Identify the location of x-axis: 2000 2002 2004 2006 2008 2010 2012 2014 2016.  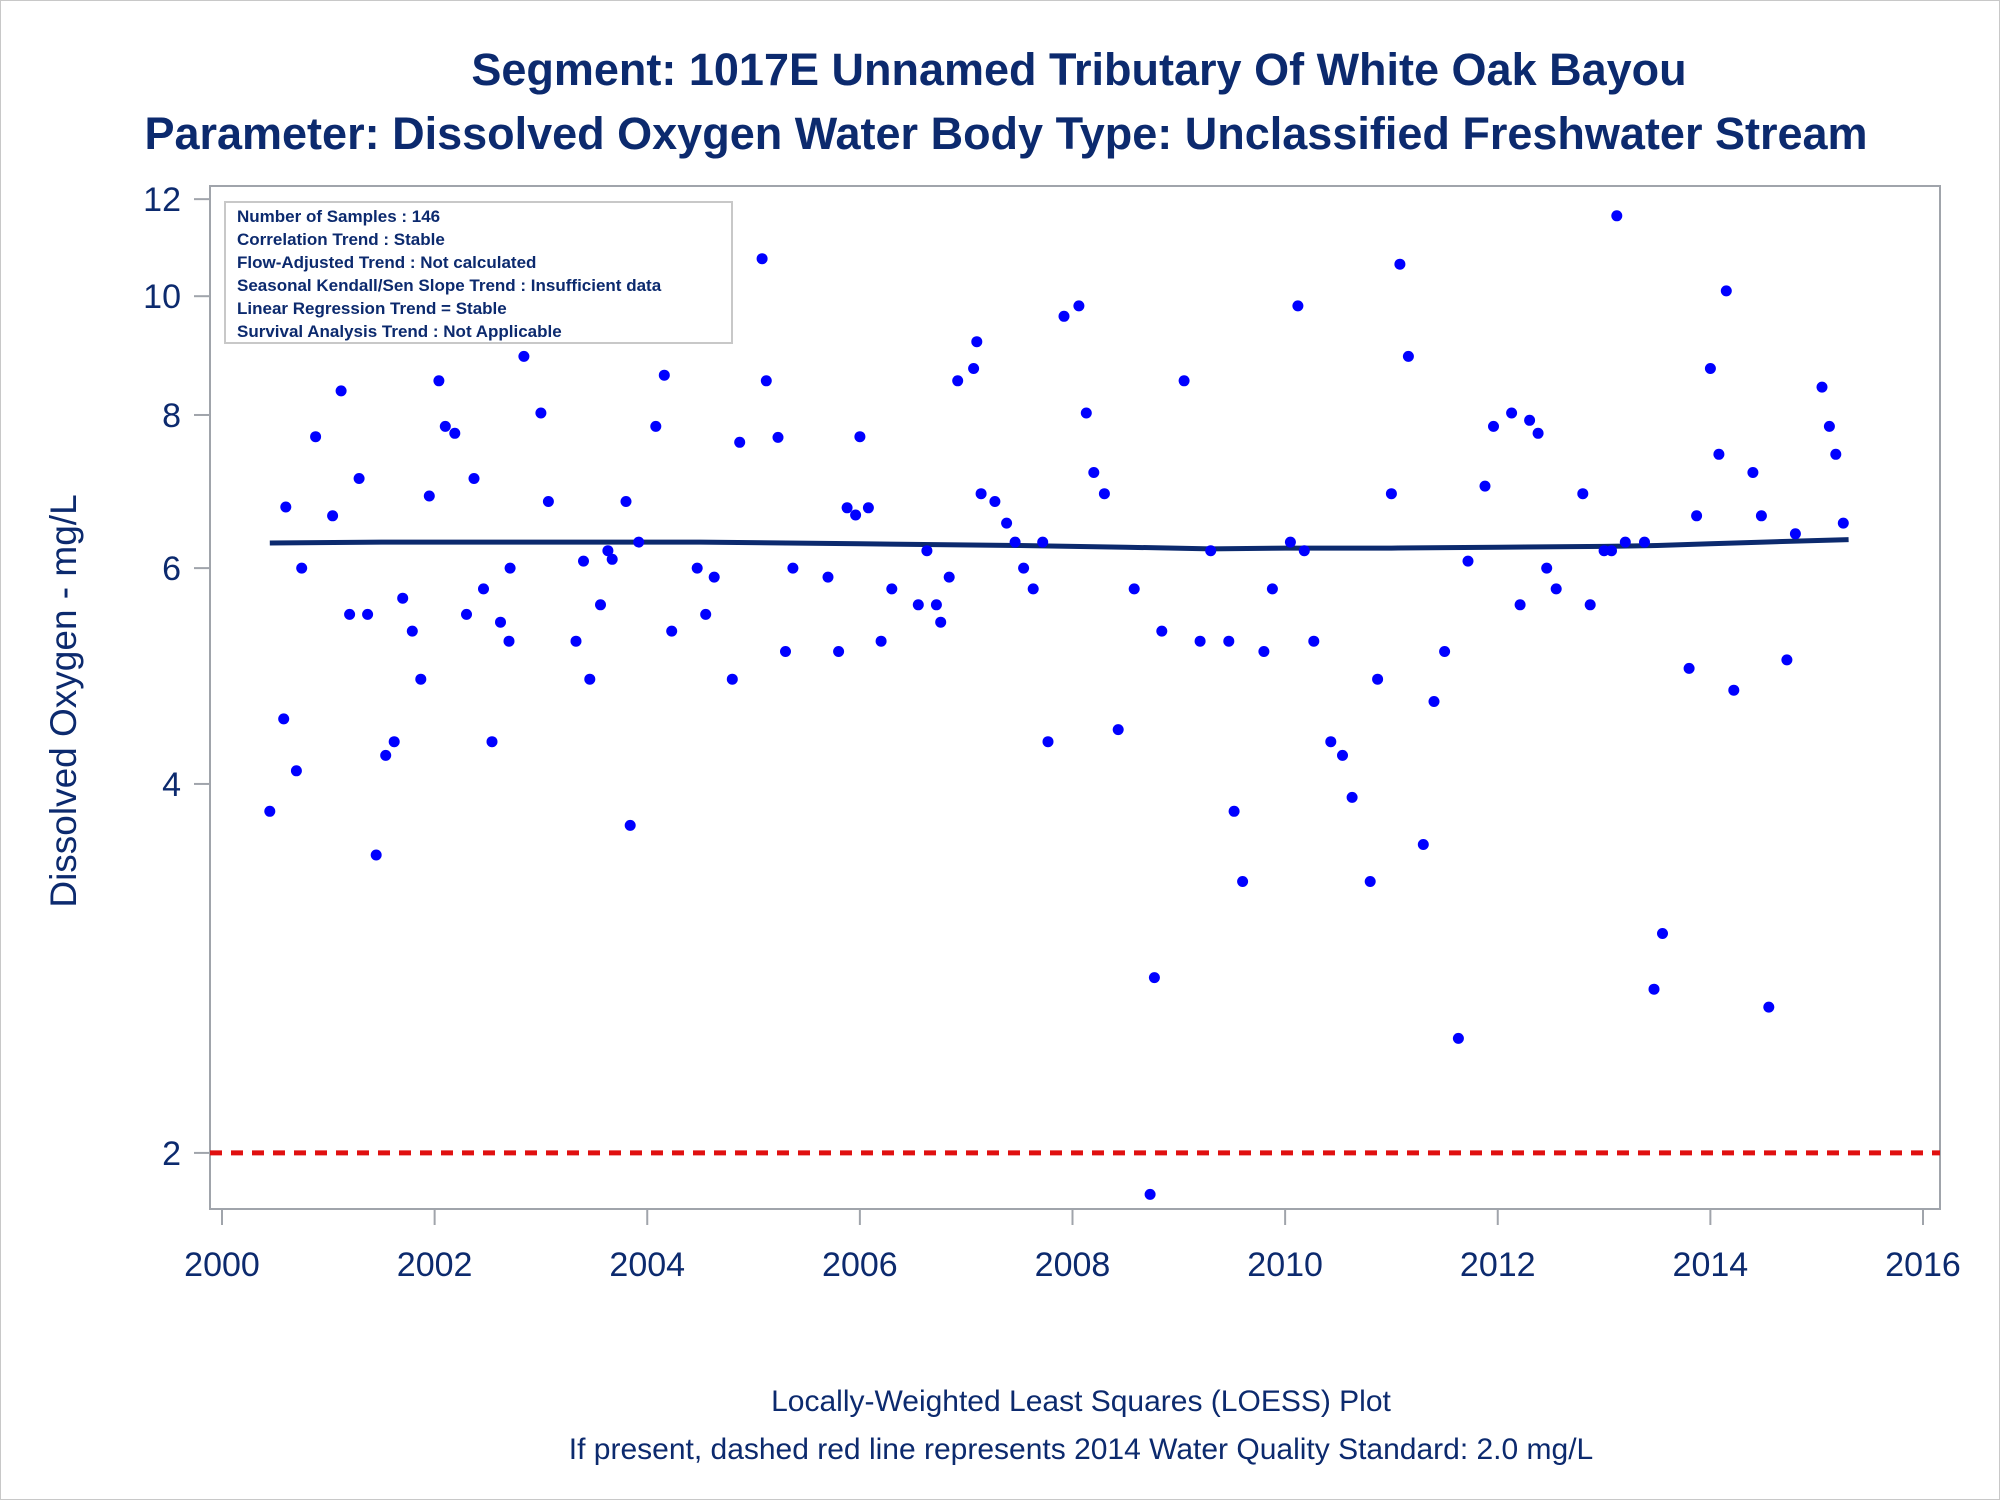
(1072, 1246).